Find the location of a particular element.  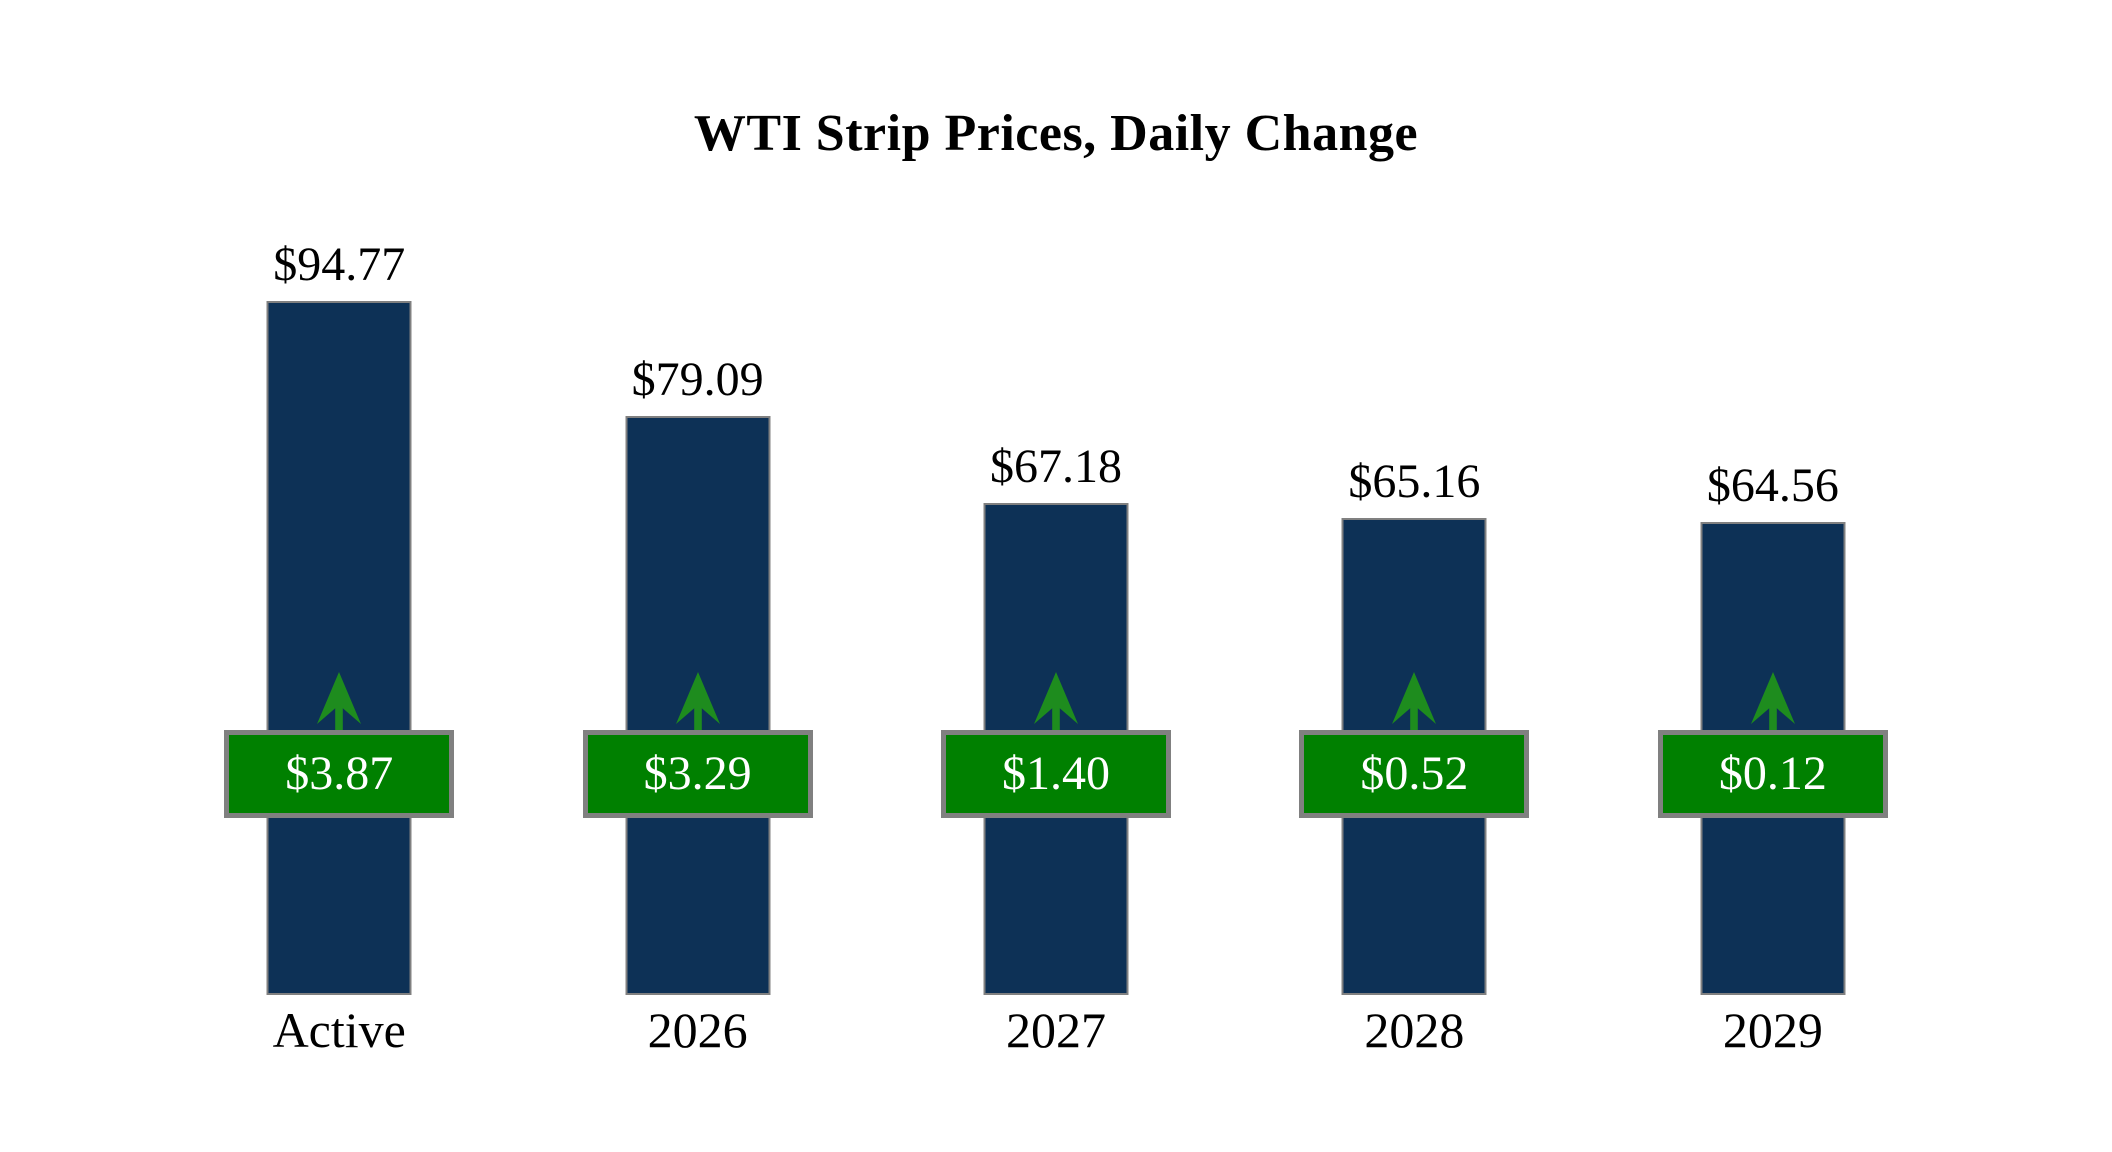

daily-change-badge: $3.29 is located at coordinates (697, 774).